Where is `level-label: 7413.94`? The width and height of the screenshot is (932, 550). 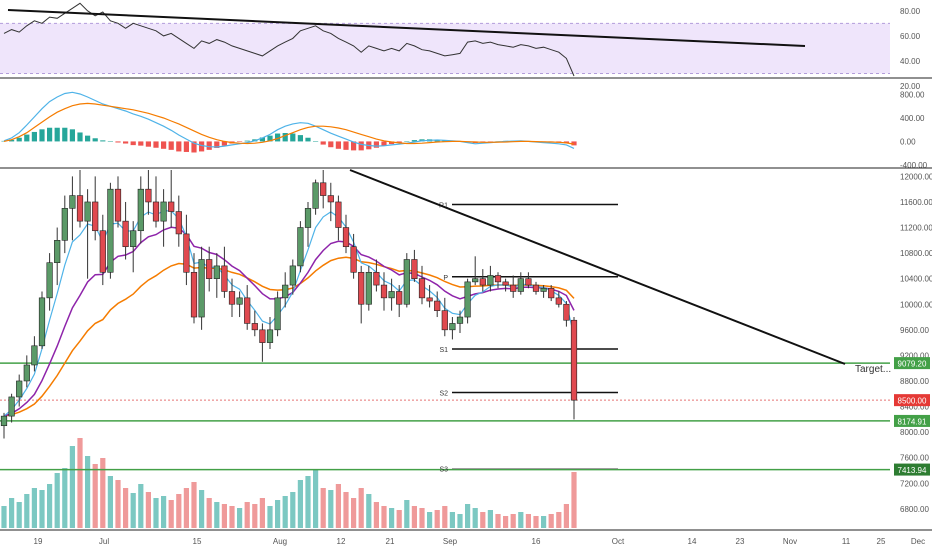 level-label: 7413.94 is located at coordinates (912, 470).